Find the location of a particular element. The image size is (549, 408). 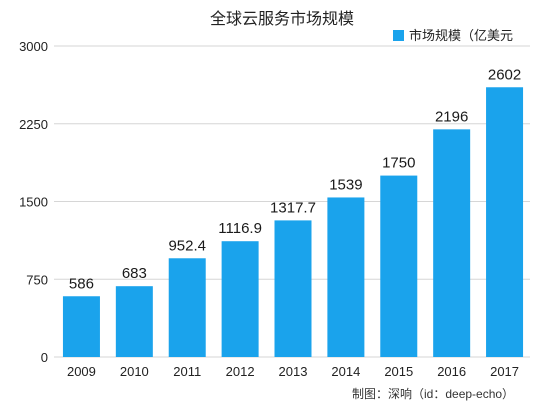

y-tick-label: 750 is located at coordinates (37, 279).